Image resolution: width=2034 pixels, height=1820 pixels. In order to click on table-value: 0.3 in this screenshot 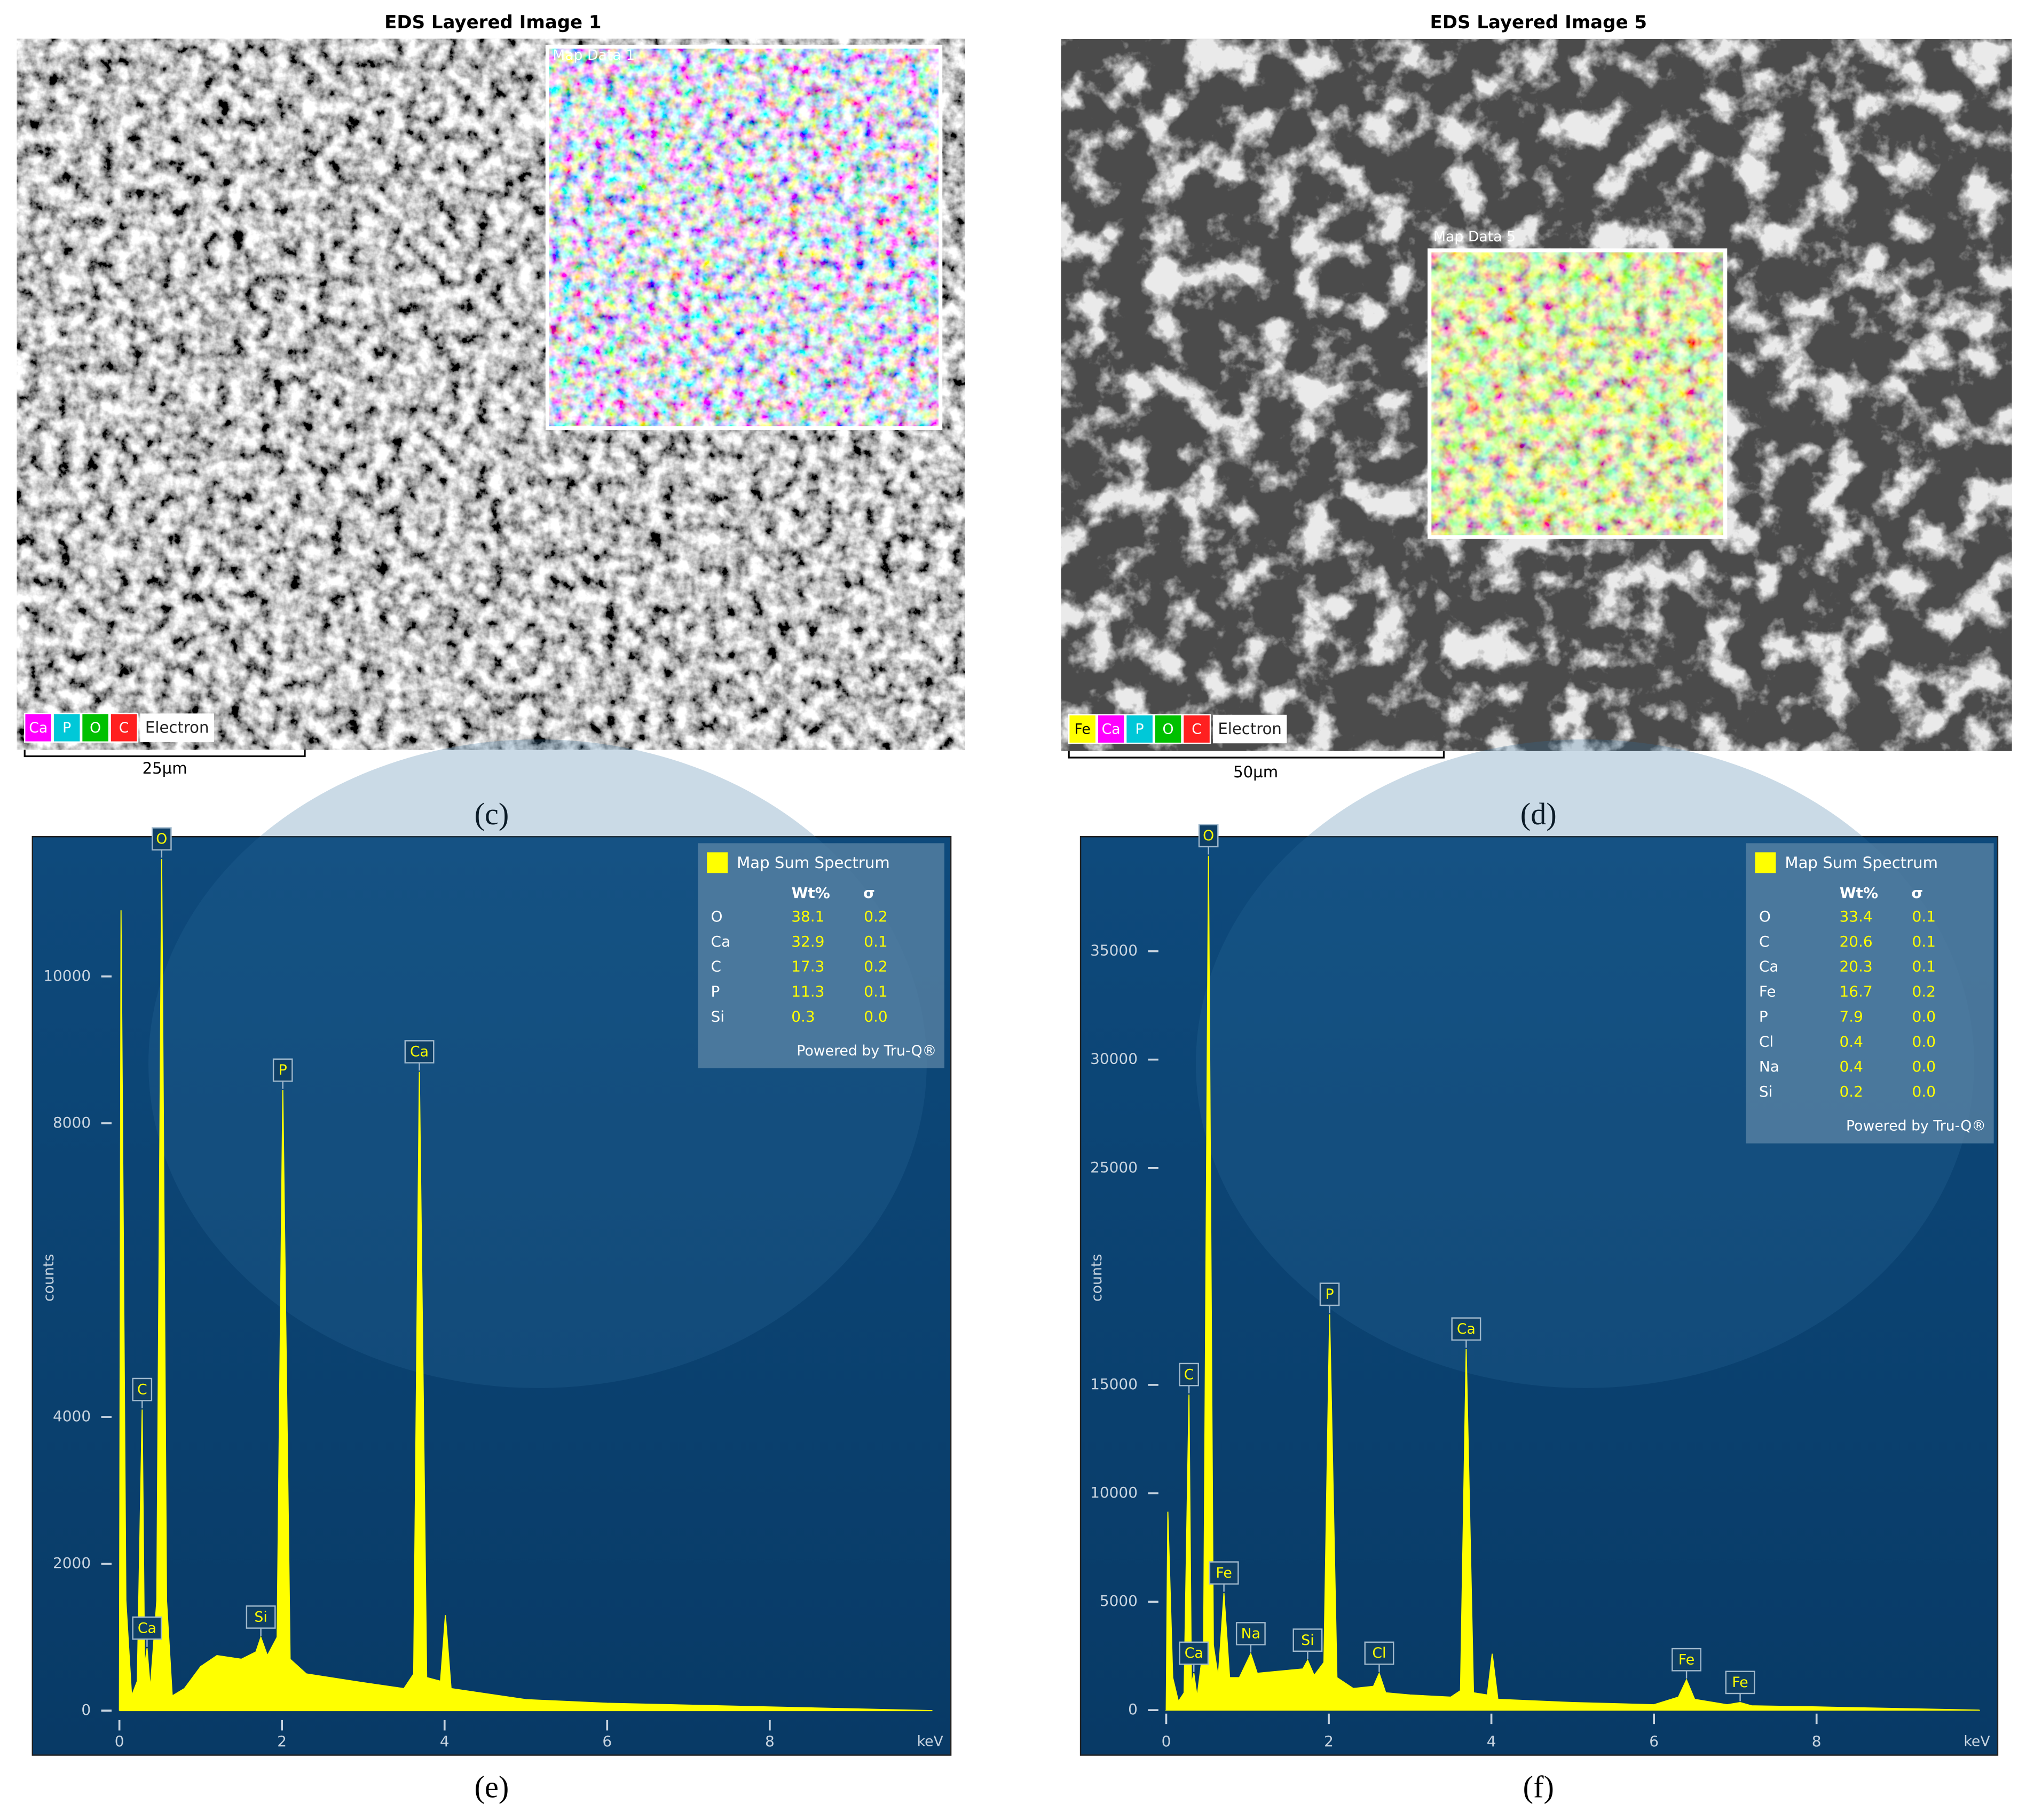, I will do `click(803, 1016)`.